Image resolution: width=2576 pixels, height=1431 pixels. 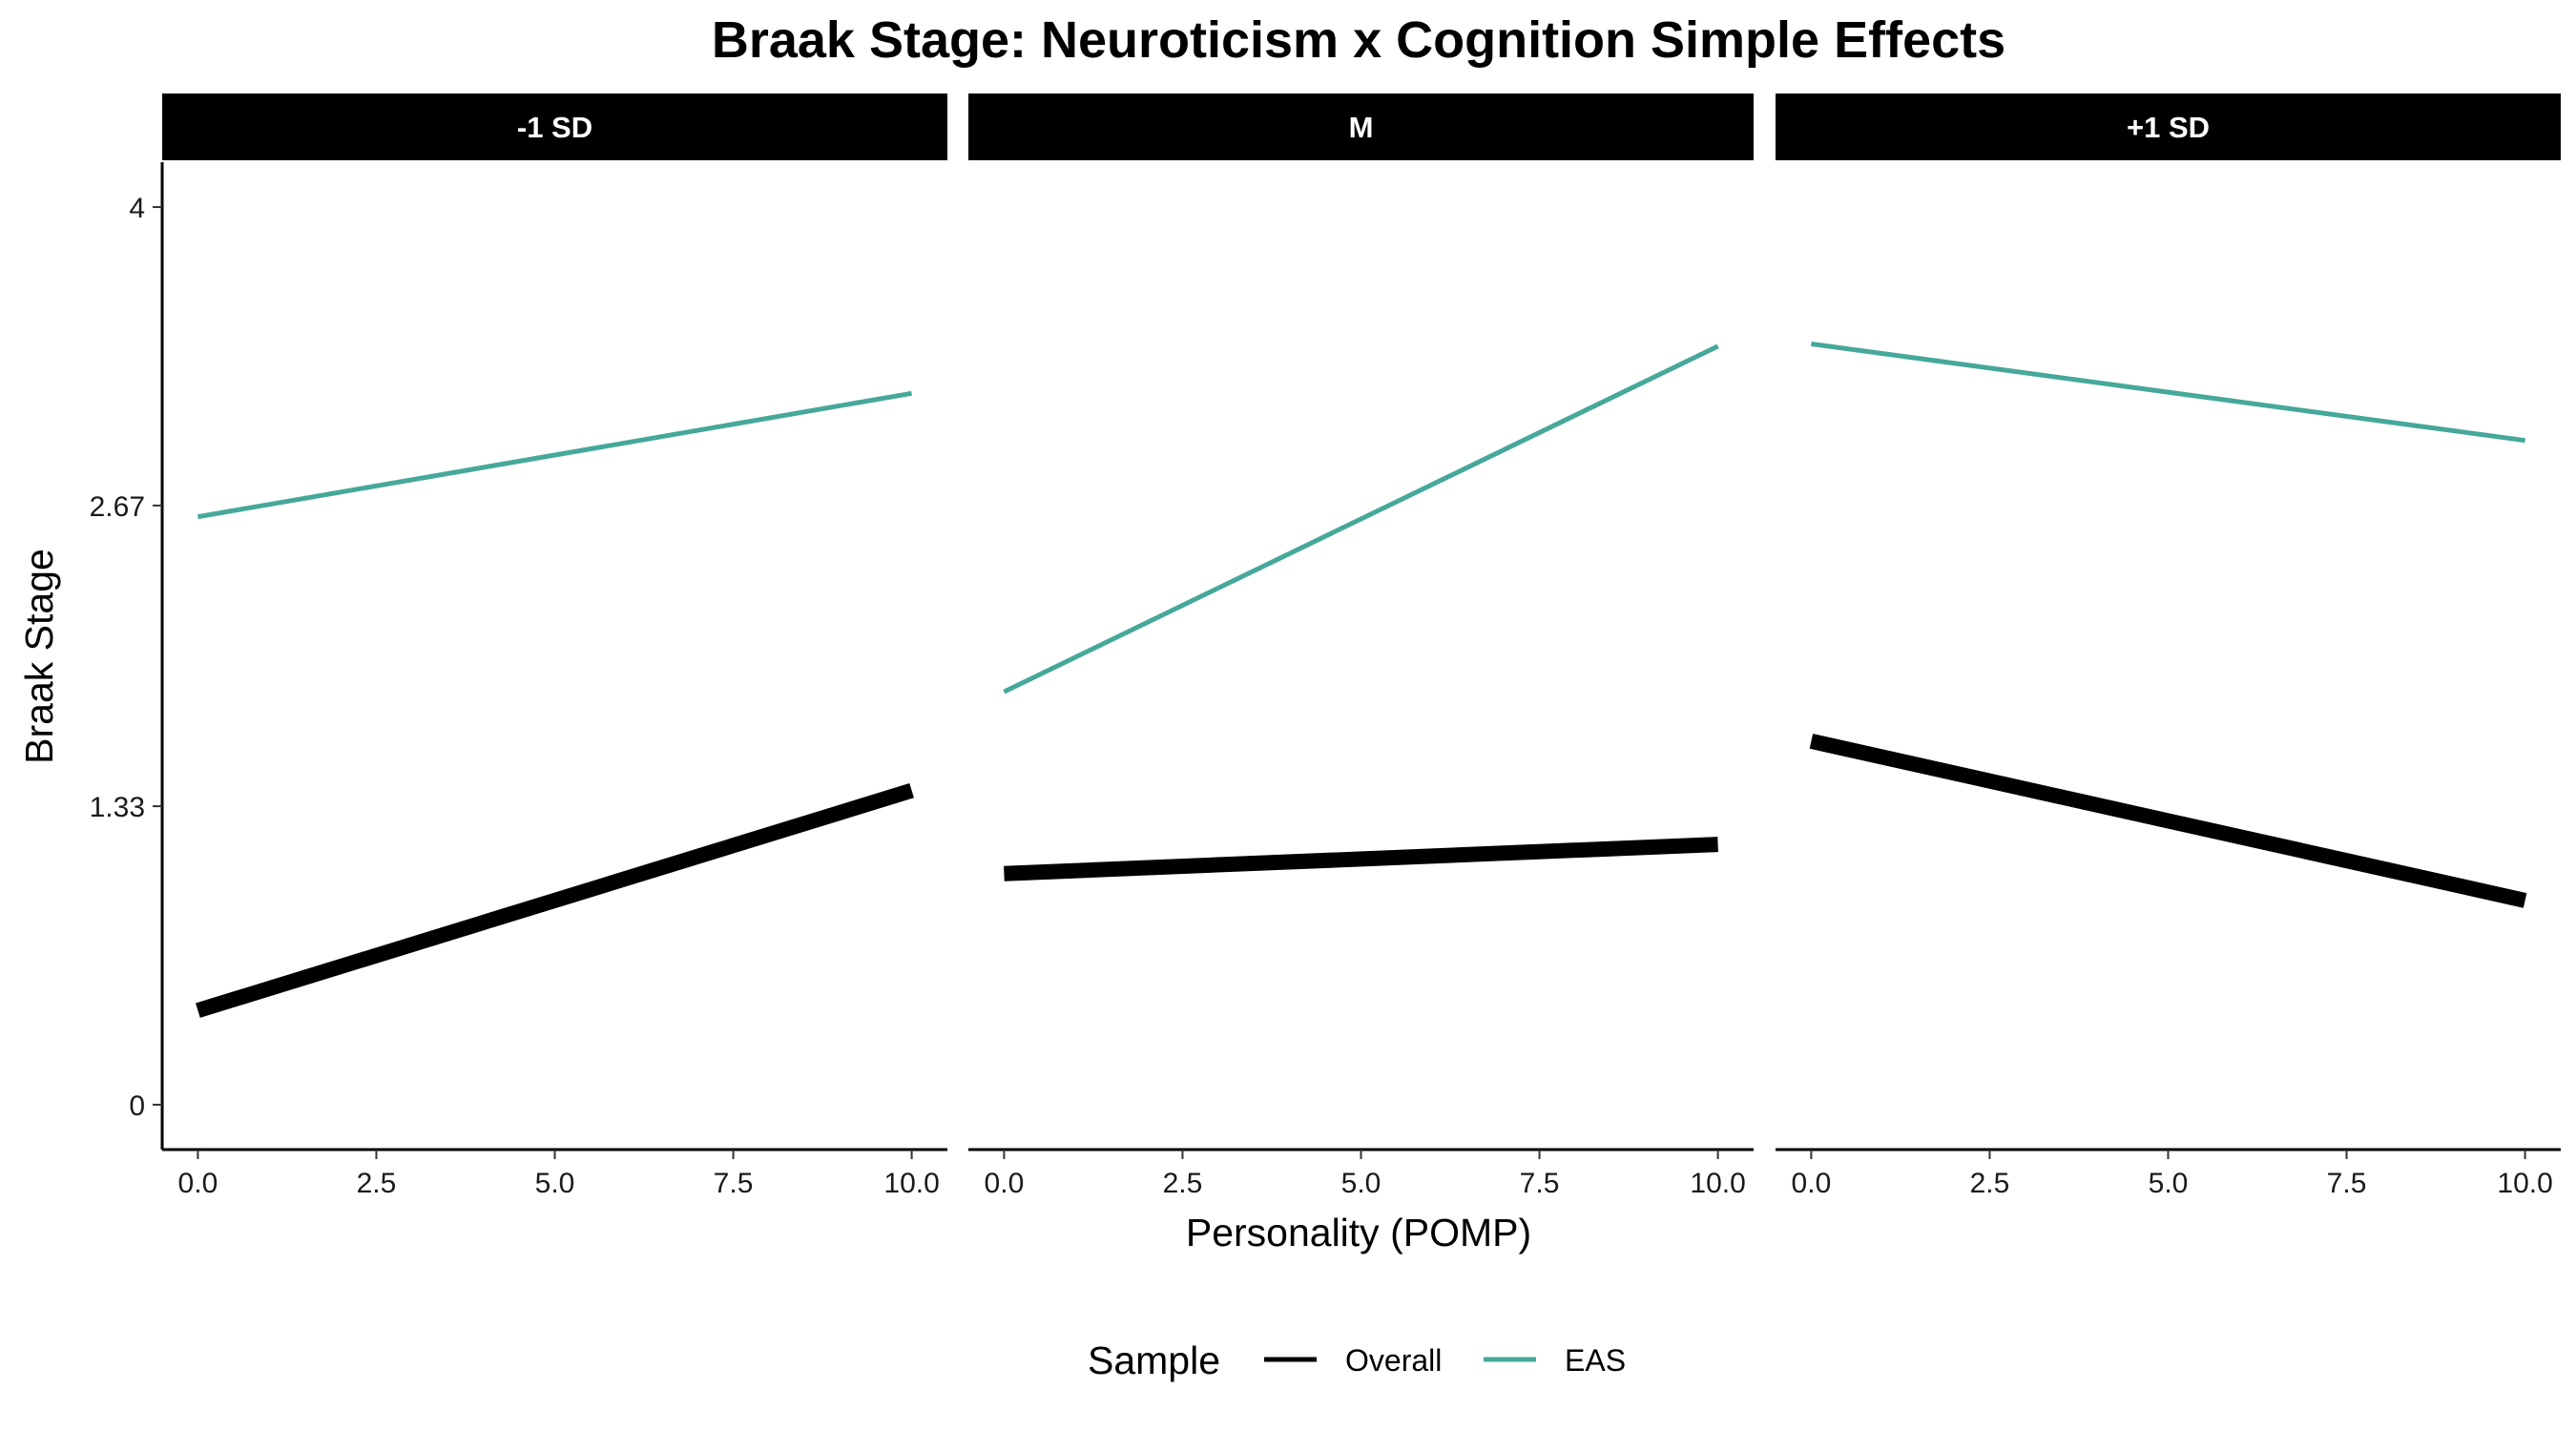 I want to click on legend-title: Sample, so click(x=1154, y=1360).